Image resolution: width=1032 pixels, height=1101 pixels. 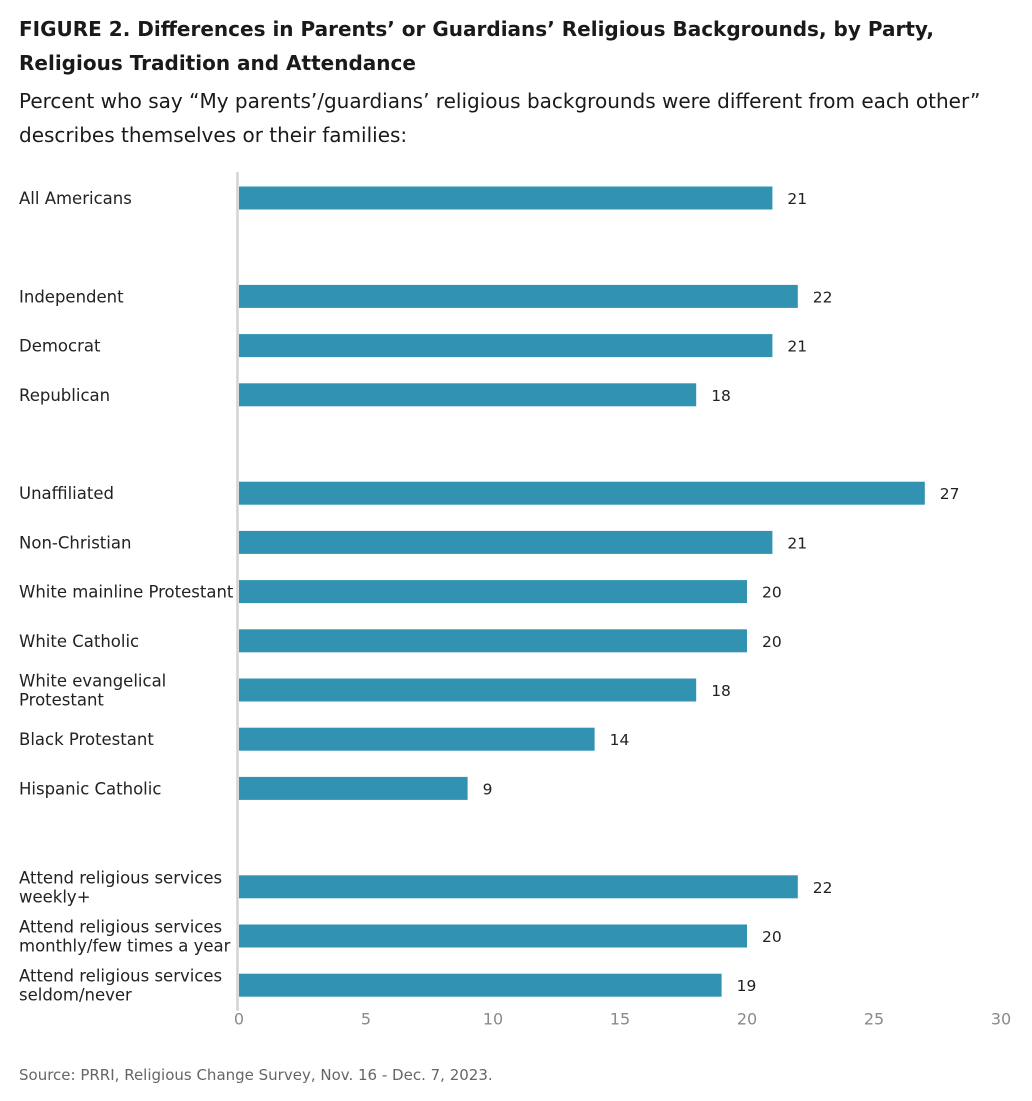 I want to click on category-label: Unaffiliated, so click(x=66, y=493).